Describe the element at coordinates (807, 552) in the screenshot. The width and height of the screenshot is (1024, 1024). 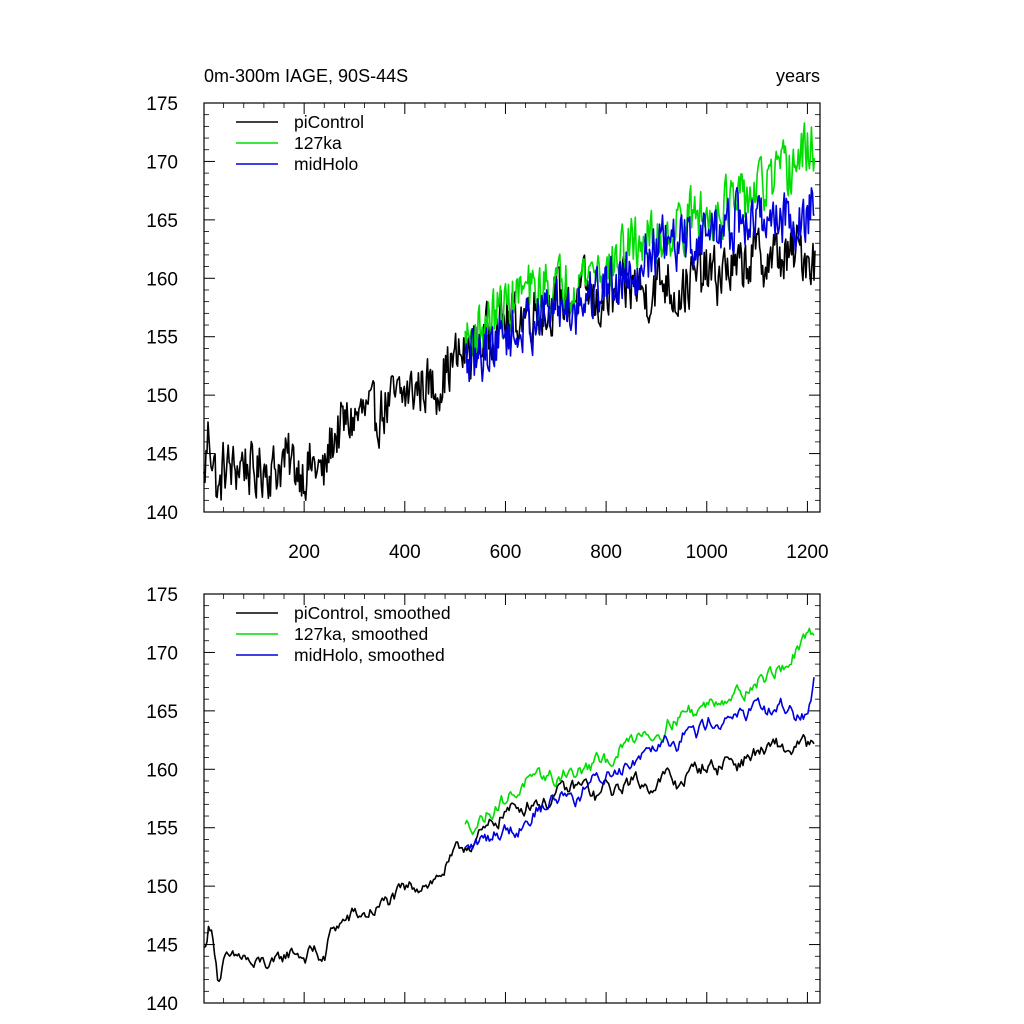
I see `x-tick-label: 1200` at that location.